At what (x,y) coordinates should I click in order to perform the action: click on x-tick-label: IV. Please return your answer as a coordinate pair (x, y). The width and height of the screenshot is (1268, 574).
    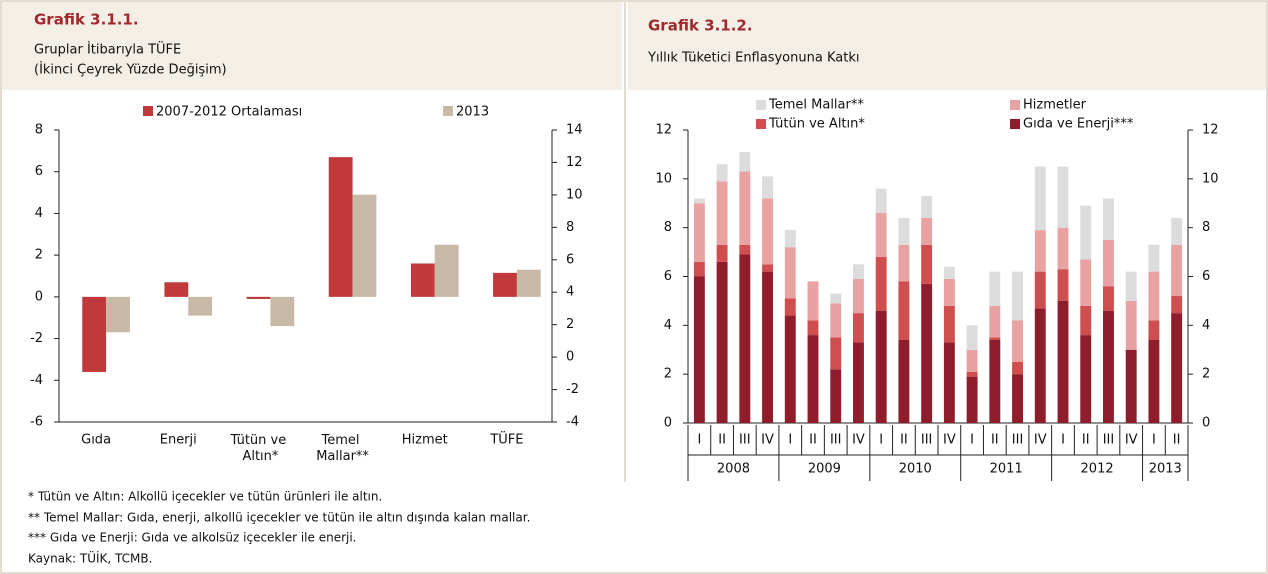
    Looking at the image, I should click on (767, 440).